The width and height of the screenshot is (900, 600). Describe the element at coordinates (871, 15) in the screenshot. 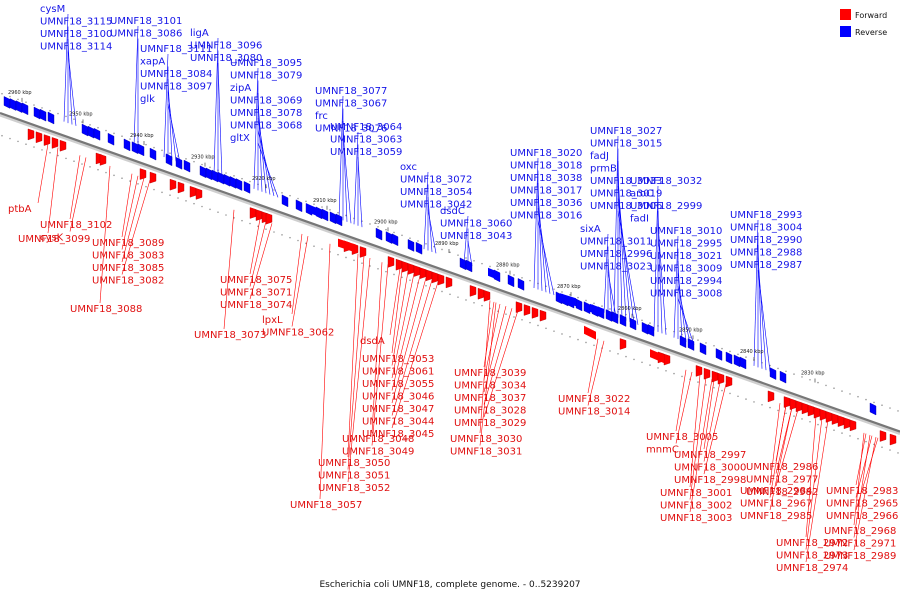

I see `legend-forward-label: Forward` at that location.